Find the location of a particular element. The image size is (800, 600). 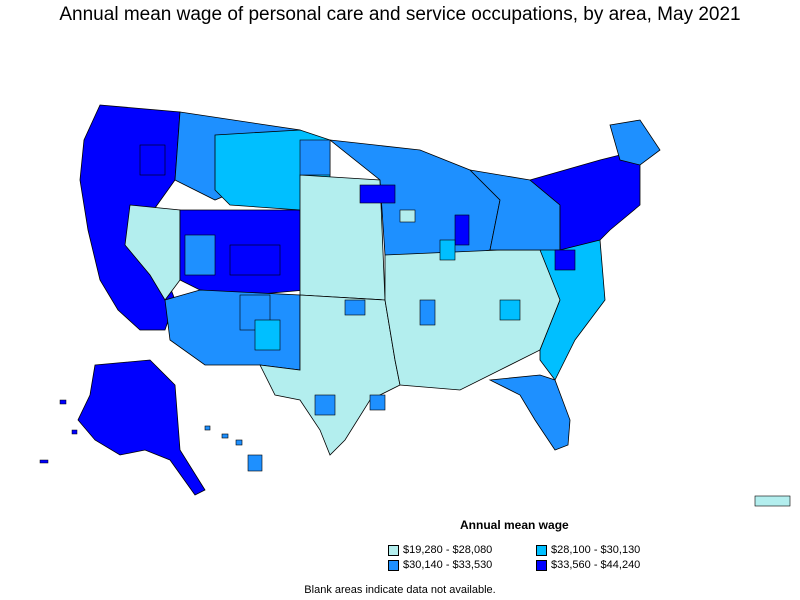

region-florida is located at coordinates (529, 412).